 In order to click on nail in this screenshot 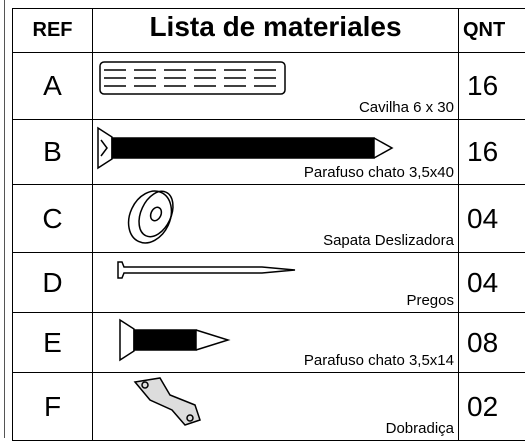, I will do `click(206, 270)`.